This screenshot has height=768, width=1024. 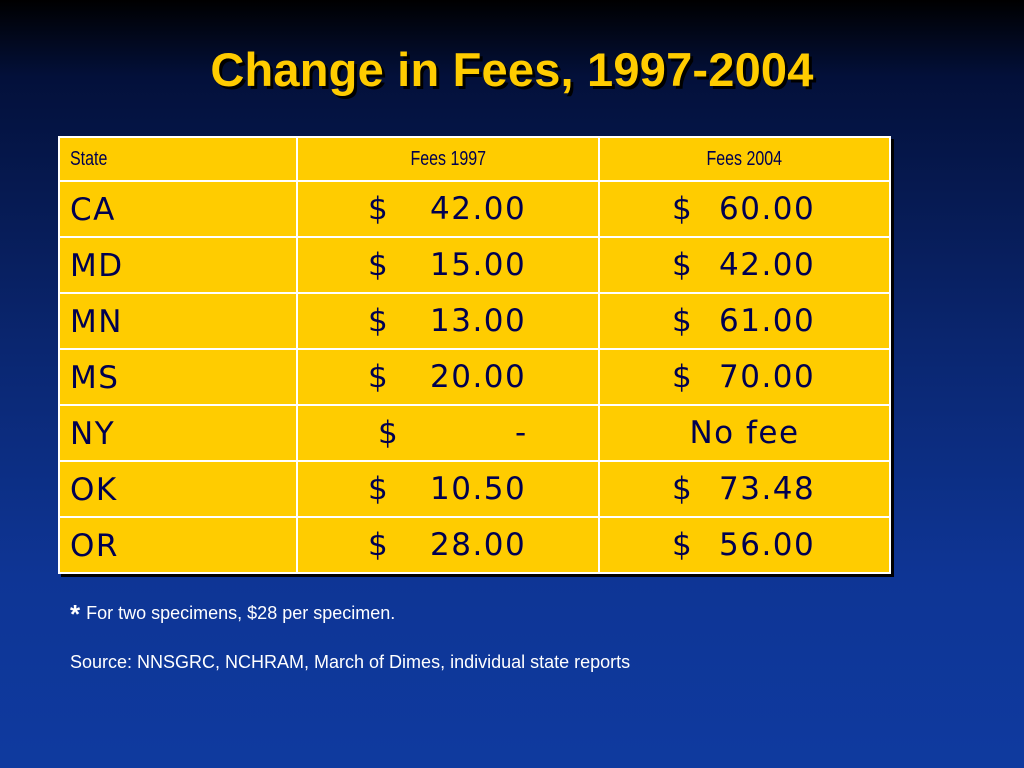 What do you see at coordinates (178, 321) in the screenshot?
I see `state-cell: MN` at bounding box center [178, 321].